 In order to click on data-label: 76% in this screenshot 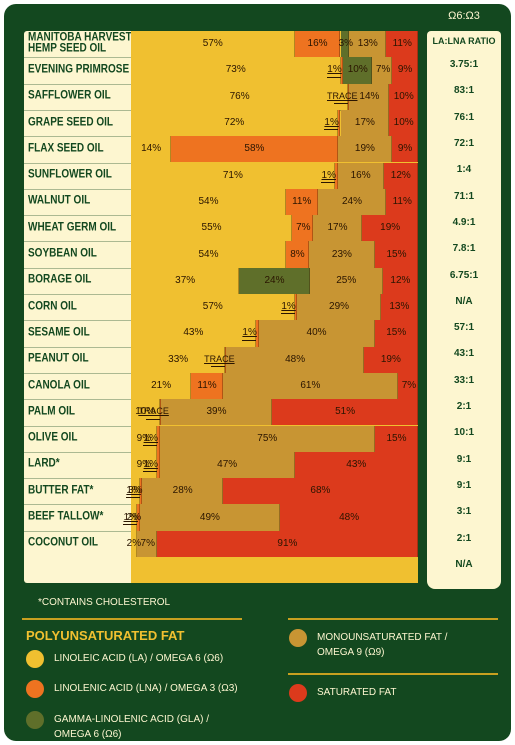, I will do `click(239, 96)`.